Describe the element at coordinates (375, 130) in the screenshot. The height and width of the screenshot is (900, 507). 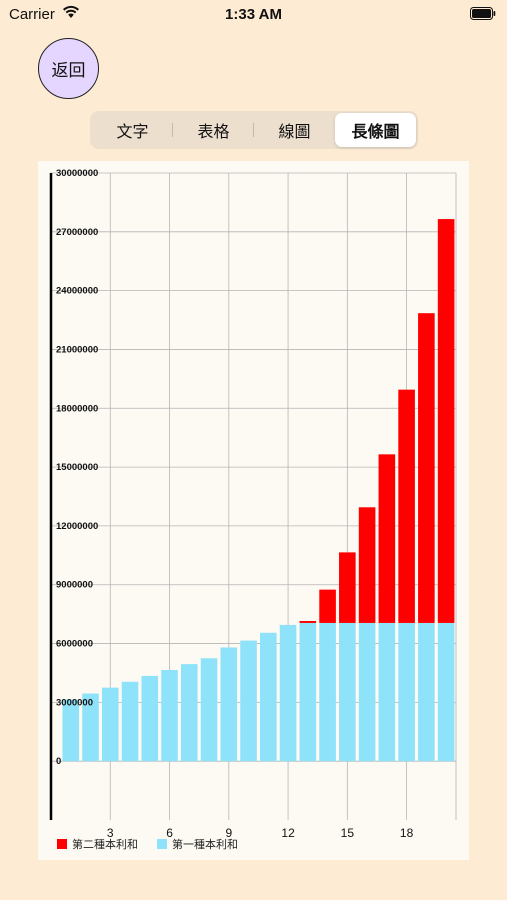
I see `tab-bar-chart: 長條圖` at that location.